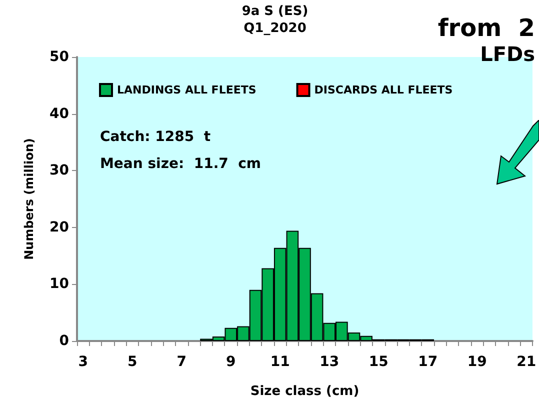 This screenshot has height=410, width=539. I want to click on y-tick-label: 0, so click(64, 341).